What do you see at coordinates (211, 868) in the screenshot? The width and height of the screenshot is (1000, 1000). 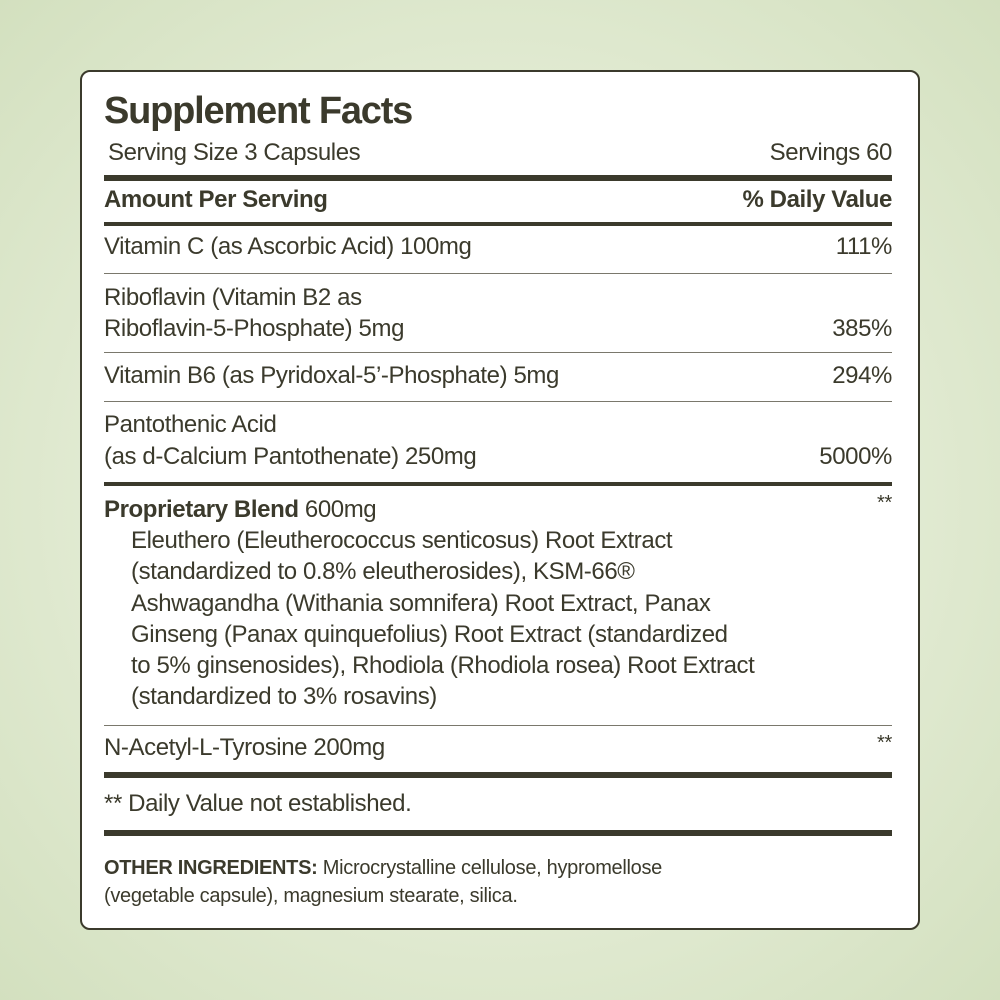 I see `other-ingredients-label: OTHER INGREDIENTS:` at bounding box center [211, 868].